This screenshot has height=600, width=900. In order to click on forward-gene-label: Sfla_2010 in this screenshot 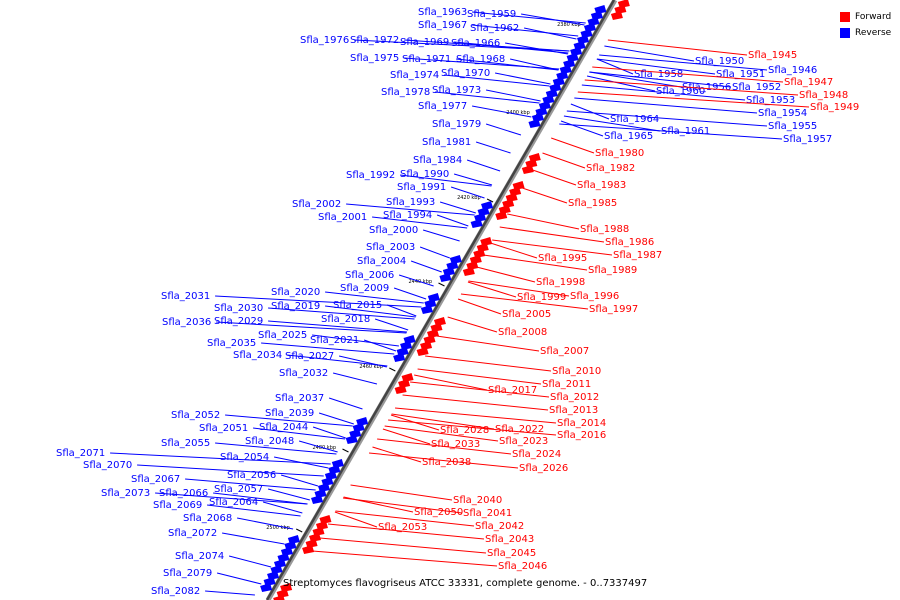, I will do `click(576, 371)`.